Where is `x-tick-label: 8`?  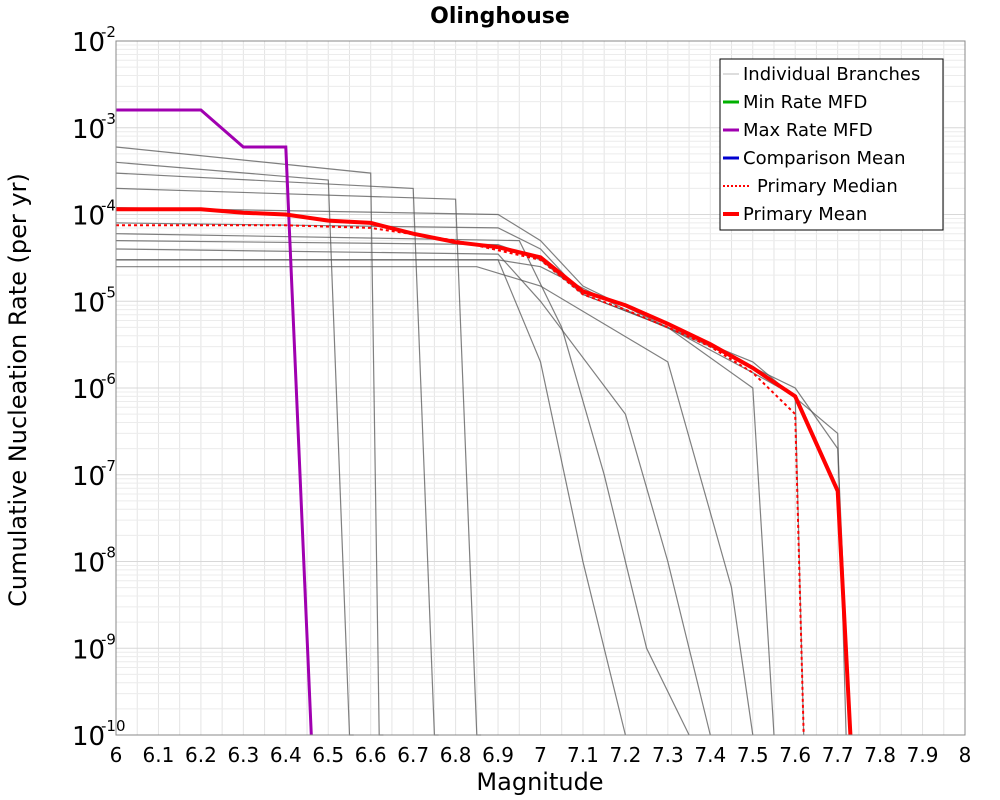
x-tick-label: 8 is located at coordinates (965, 755).